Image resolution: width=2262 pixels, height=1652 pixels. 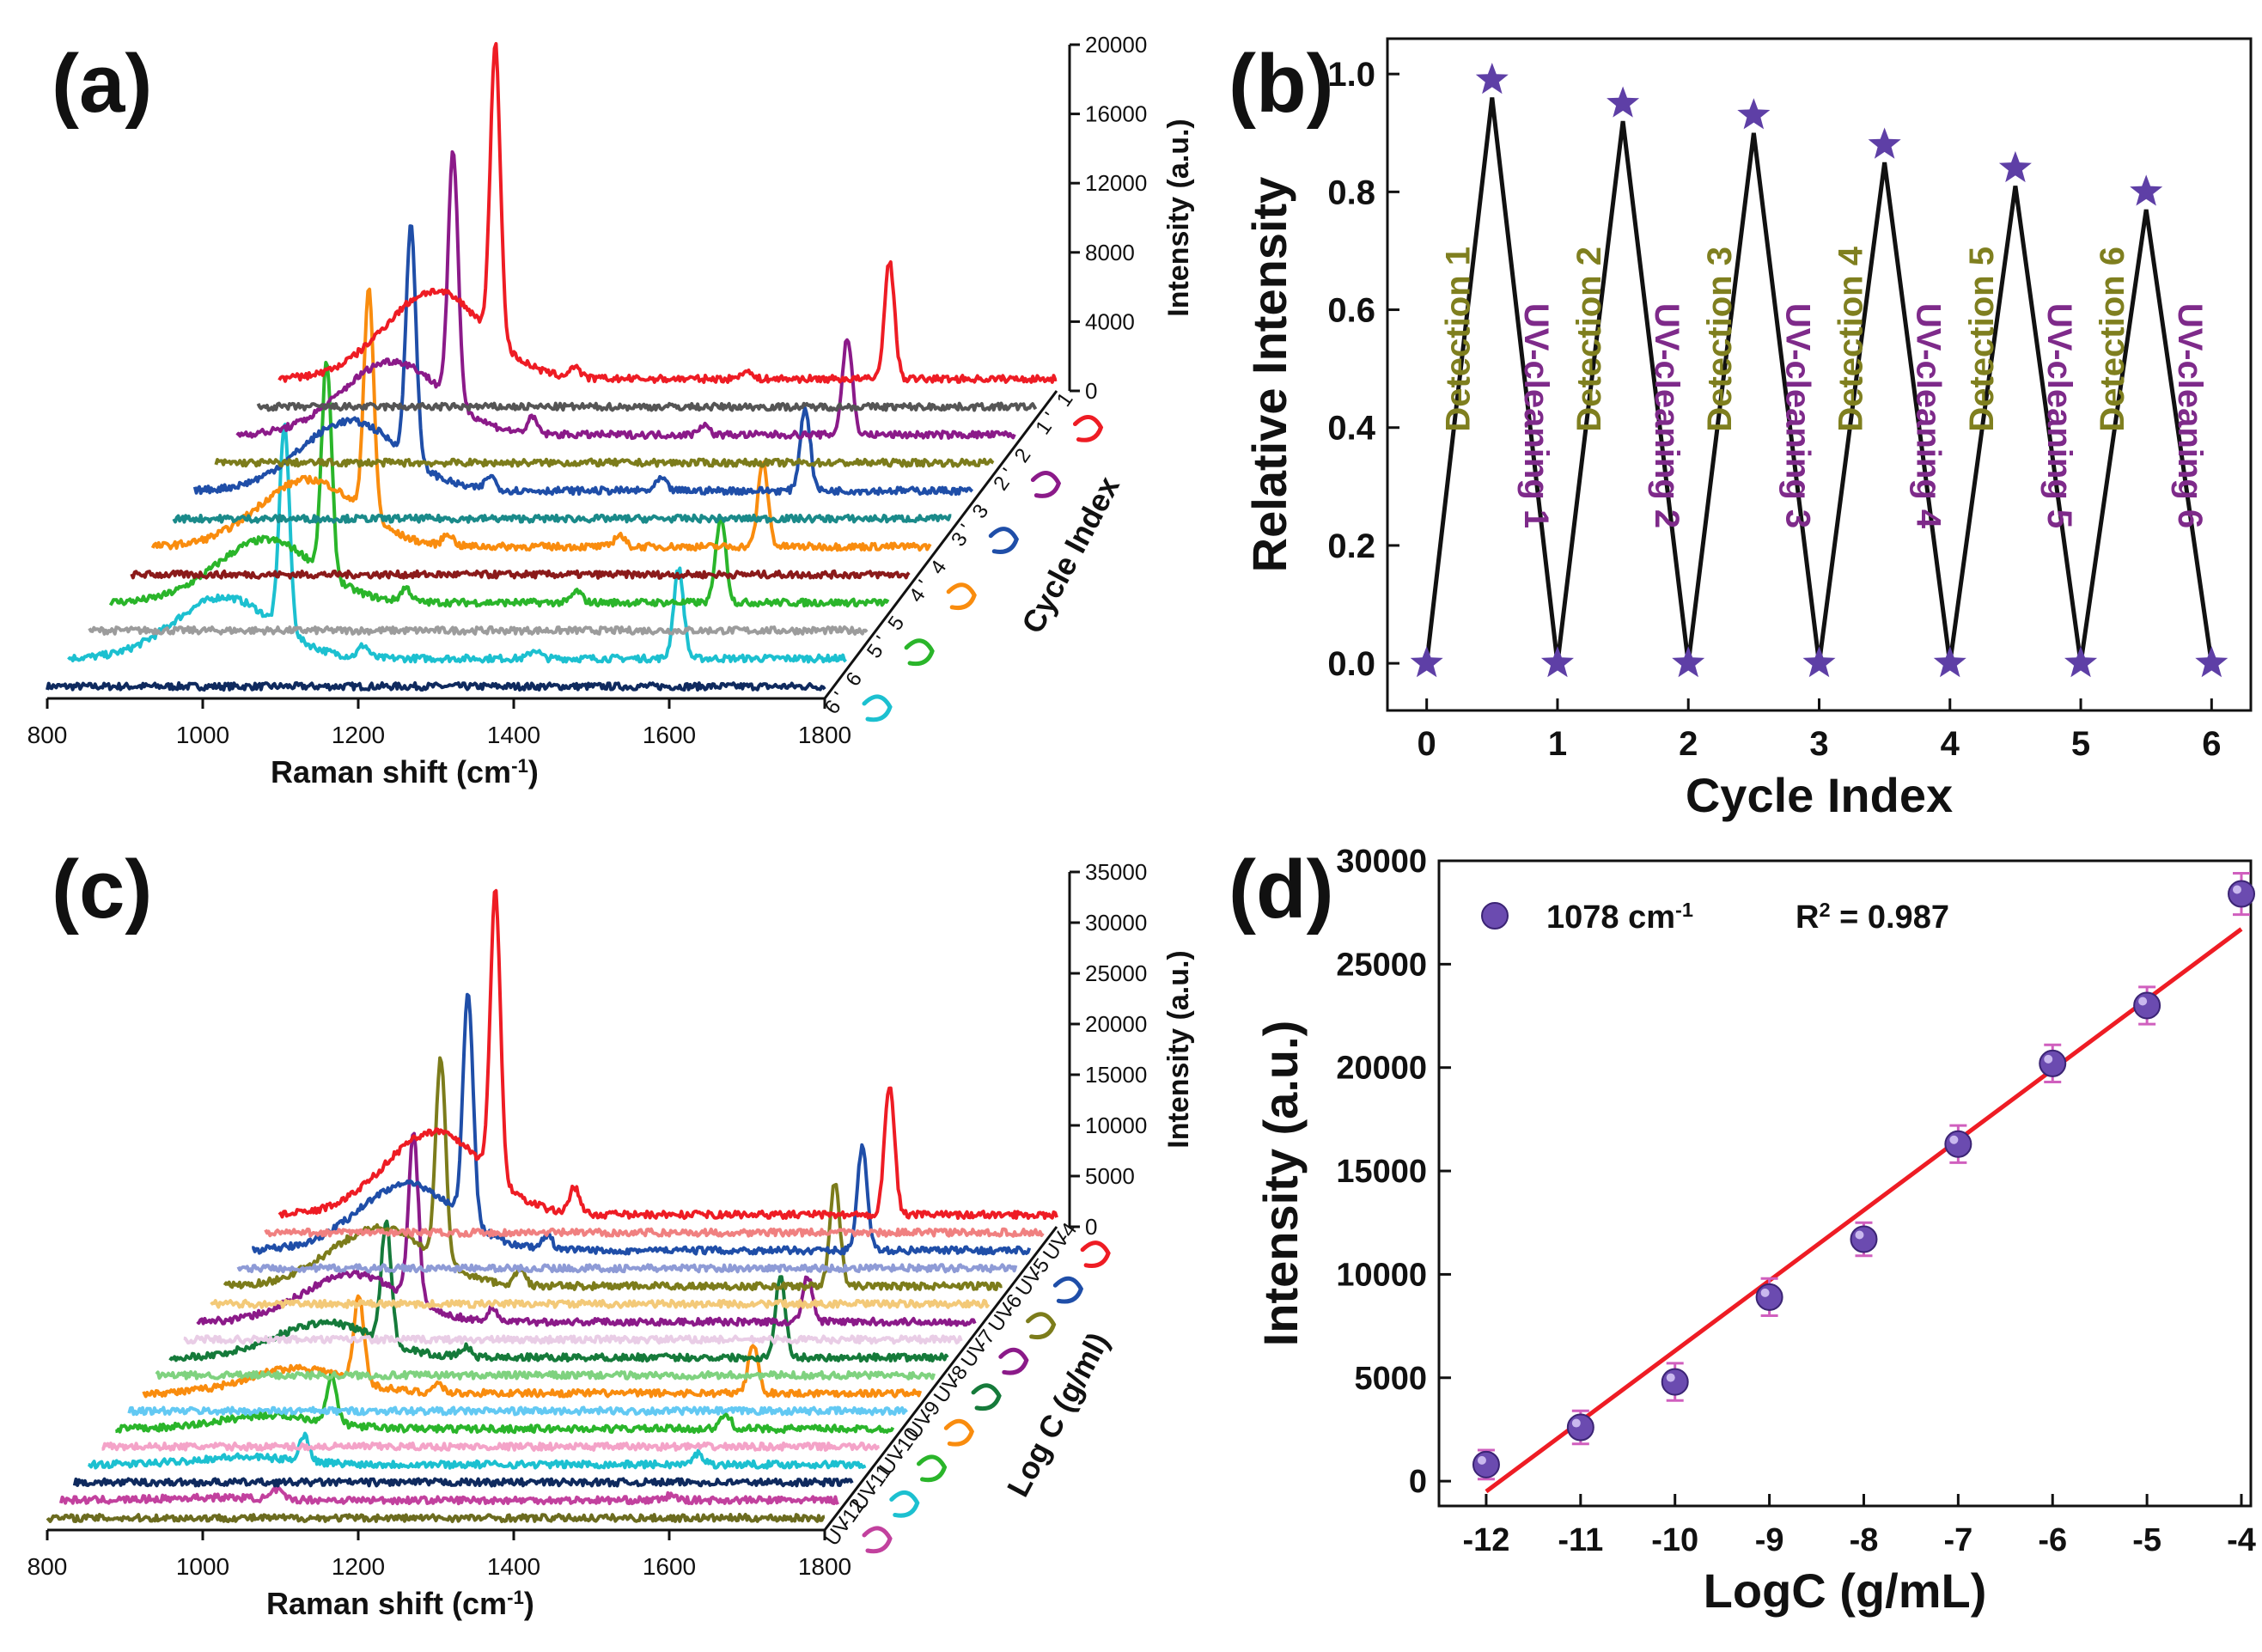 I want to click on legend-label: 1078 cm-1, so click(x=1619, y=917).